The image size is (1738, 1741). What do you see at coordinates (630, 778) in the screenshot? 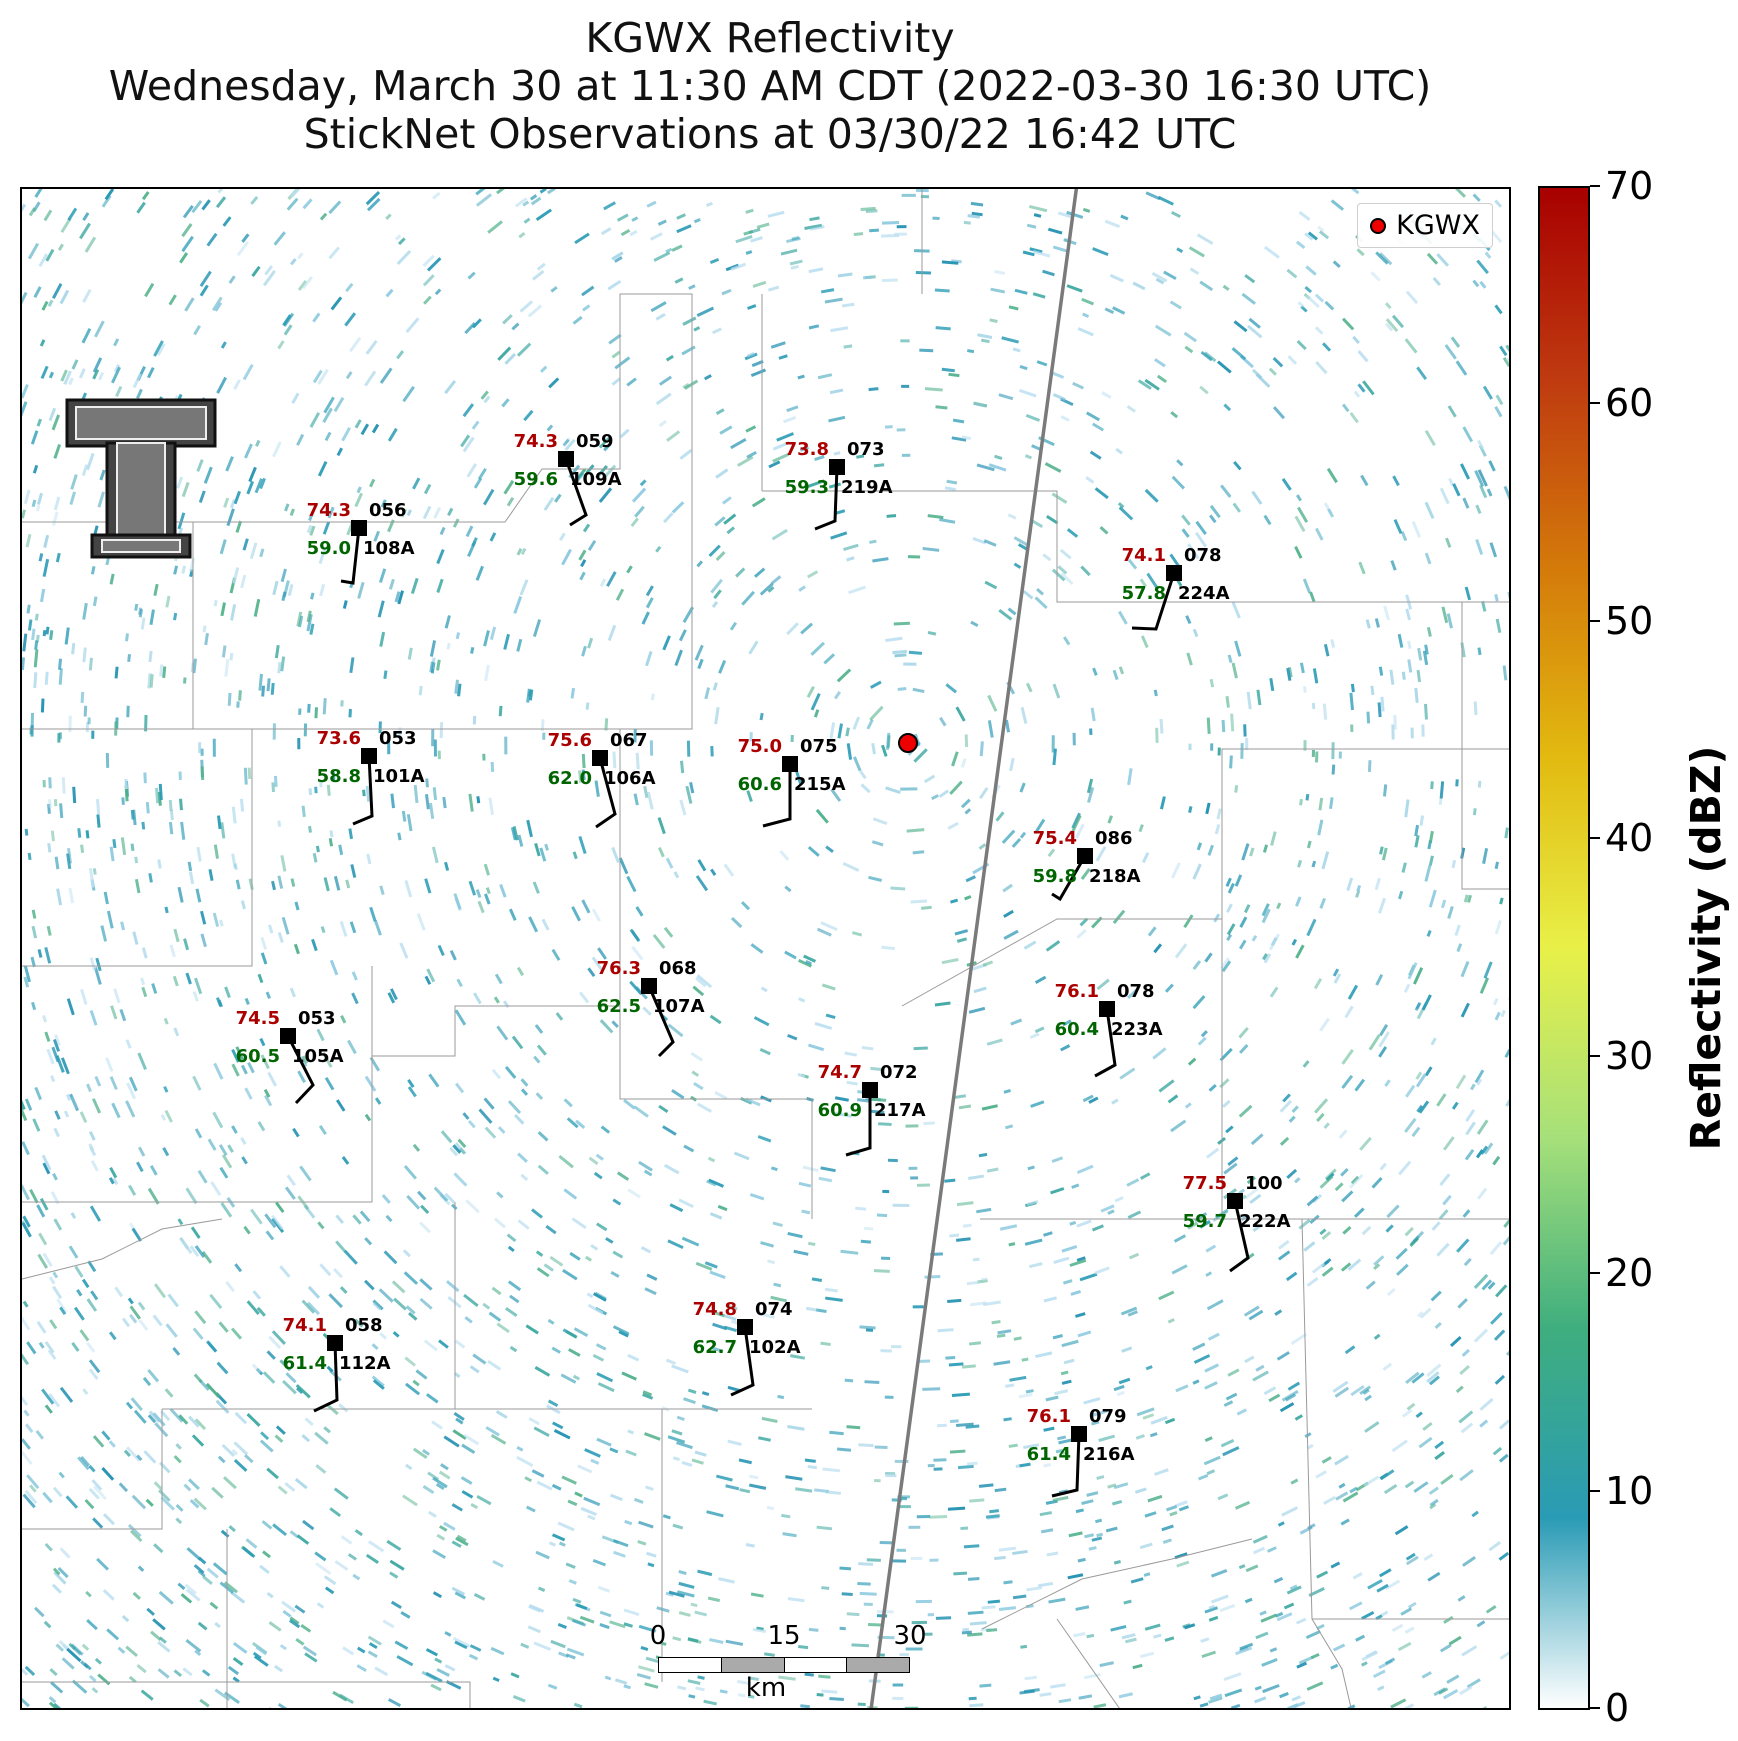
I see `station-id-label: 106A` at bounding box center [630, 778].